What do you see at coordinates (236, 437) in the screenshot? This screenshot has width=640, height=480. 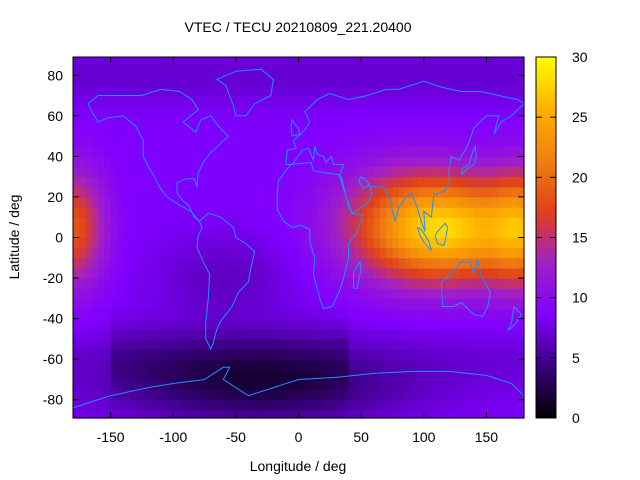 I see `x-tick-label: -50` at bounding box center [236, 437].